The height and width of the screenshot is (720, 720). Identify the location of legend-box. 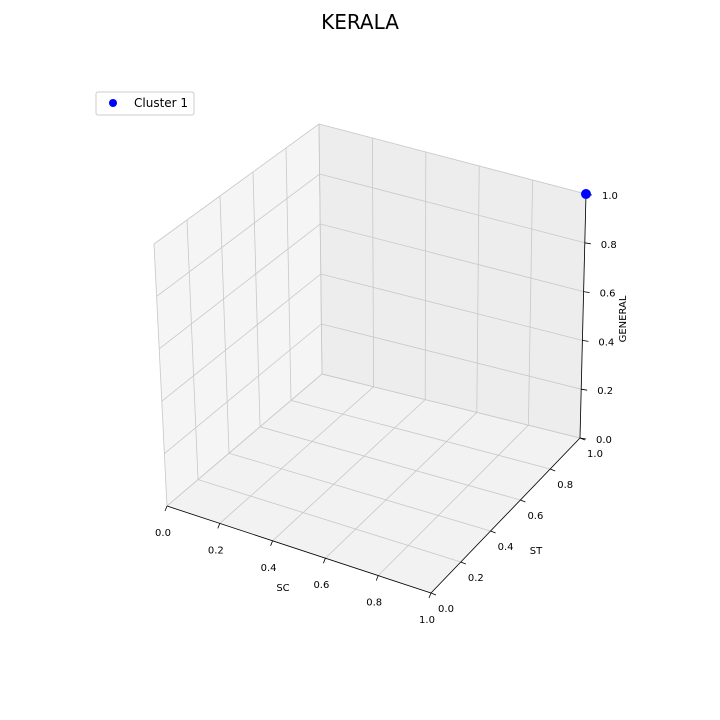
(145, 103).